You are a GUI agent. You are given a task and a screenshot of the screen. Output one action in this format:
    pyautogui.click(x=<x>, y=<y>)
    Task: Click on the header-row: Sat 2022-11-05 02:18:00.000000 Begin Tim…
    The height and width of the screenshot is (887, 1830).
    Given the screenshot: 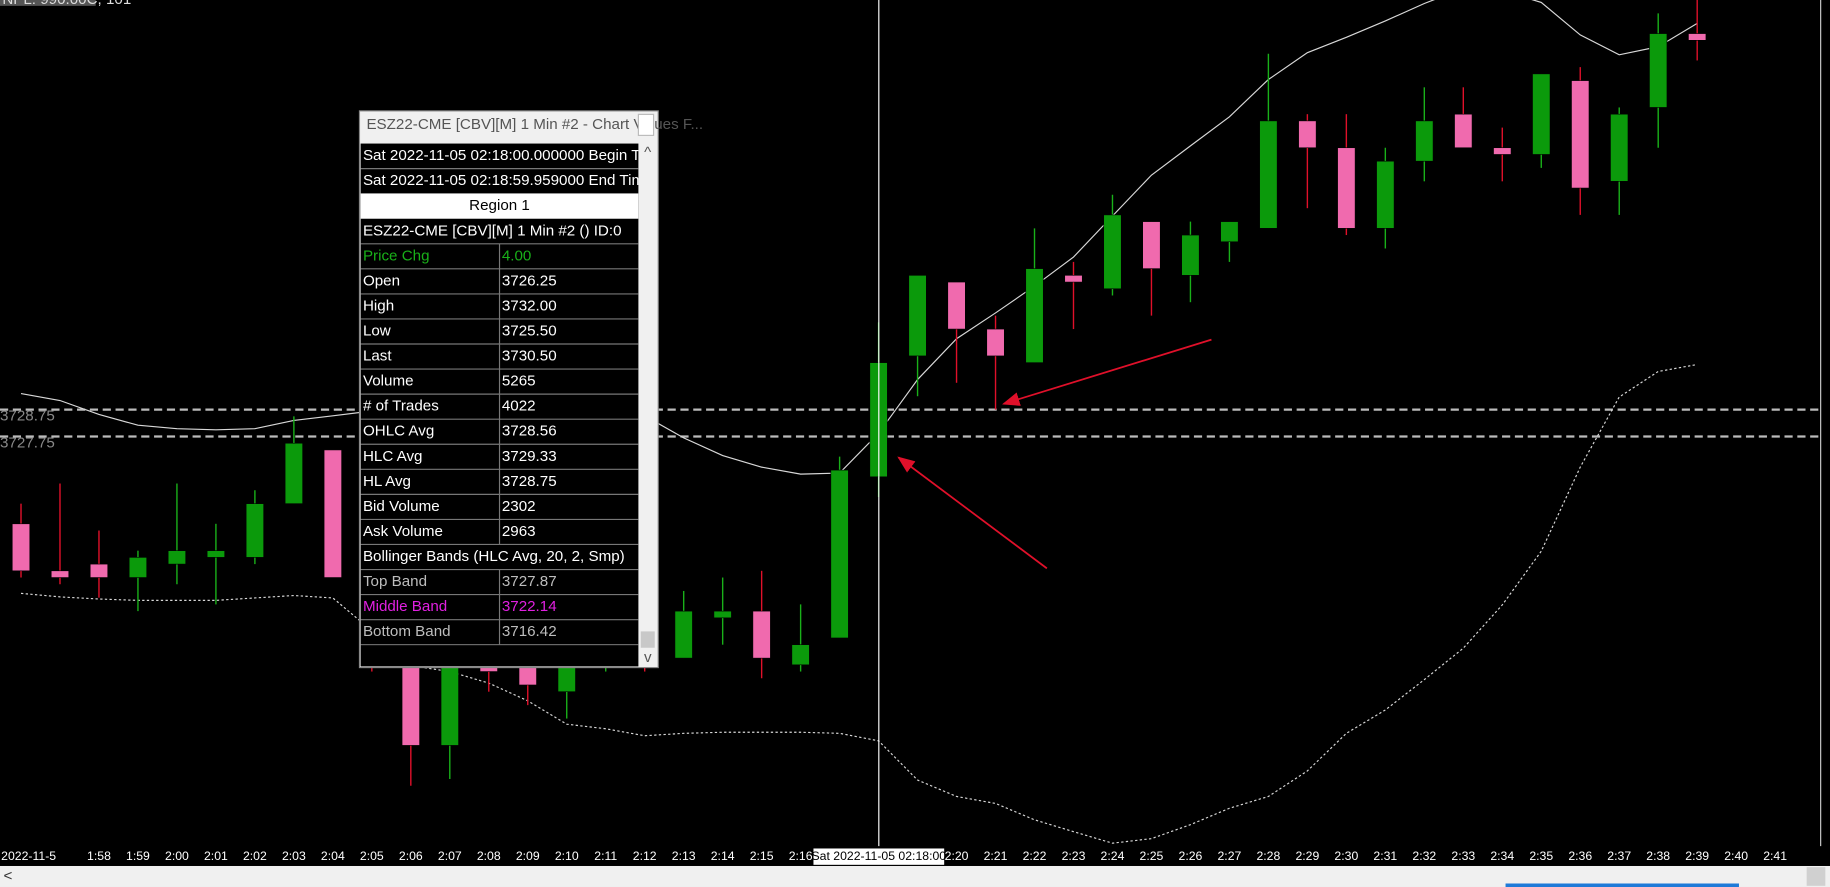 What is the action you would take?
    pyautogui.click(x=513, y=155)
    